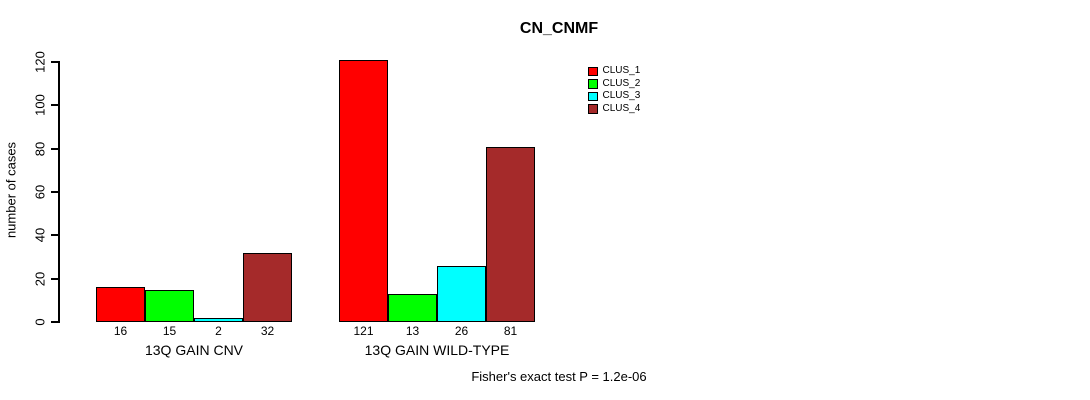 The width and height of the screenshot is (1090, 400). What do you see at coordinates (40, 148) in the screenshot?
I see `y-tick-label: 80` at bounding box center [40, 148].